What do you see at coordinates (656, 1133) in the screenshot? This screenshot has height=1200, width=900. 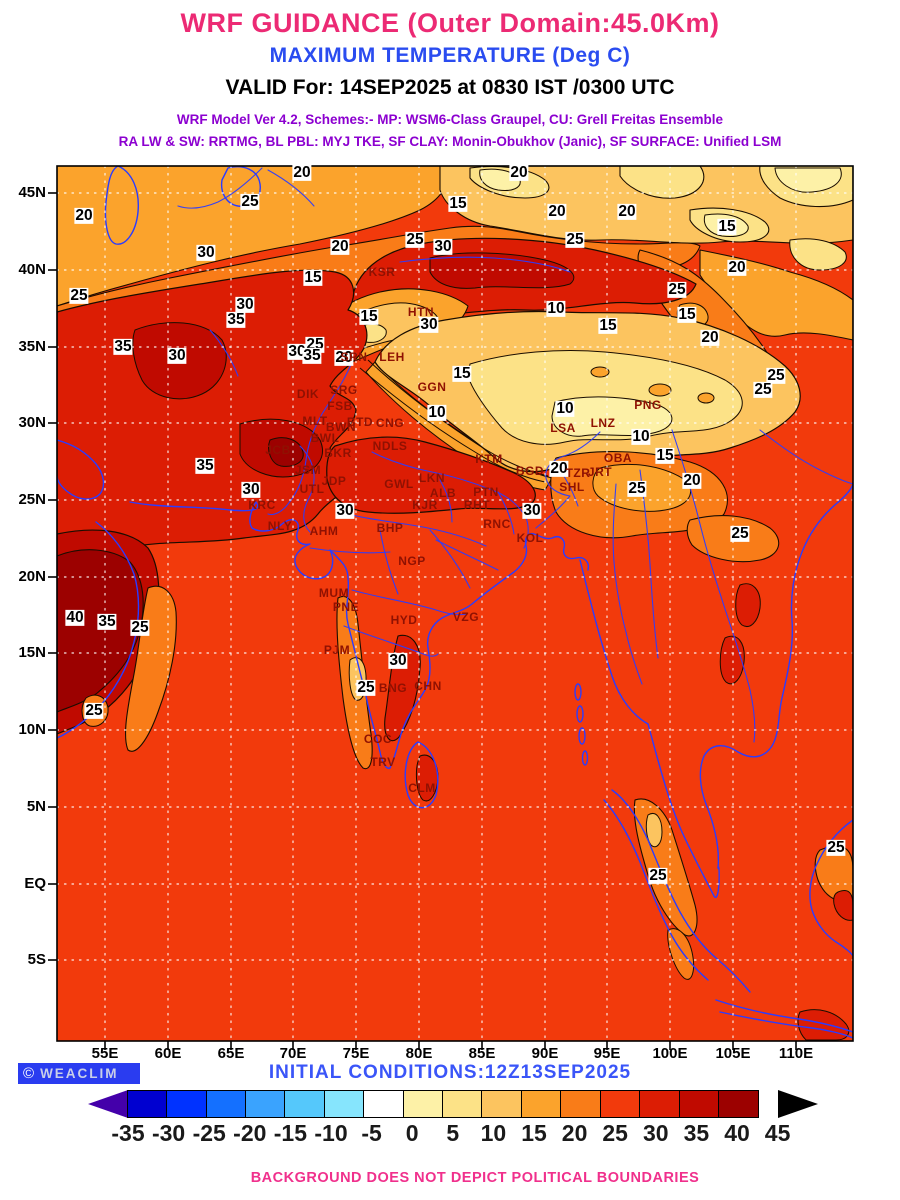 I see `colorbar-tick-label: 30` at bounding box center [656, 1133].